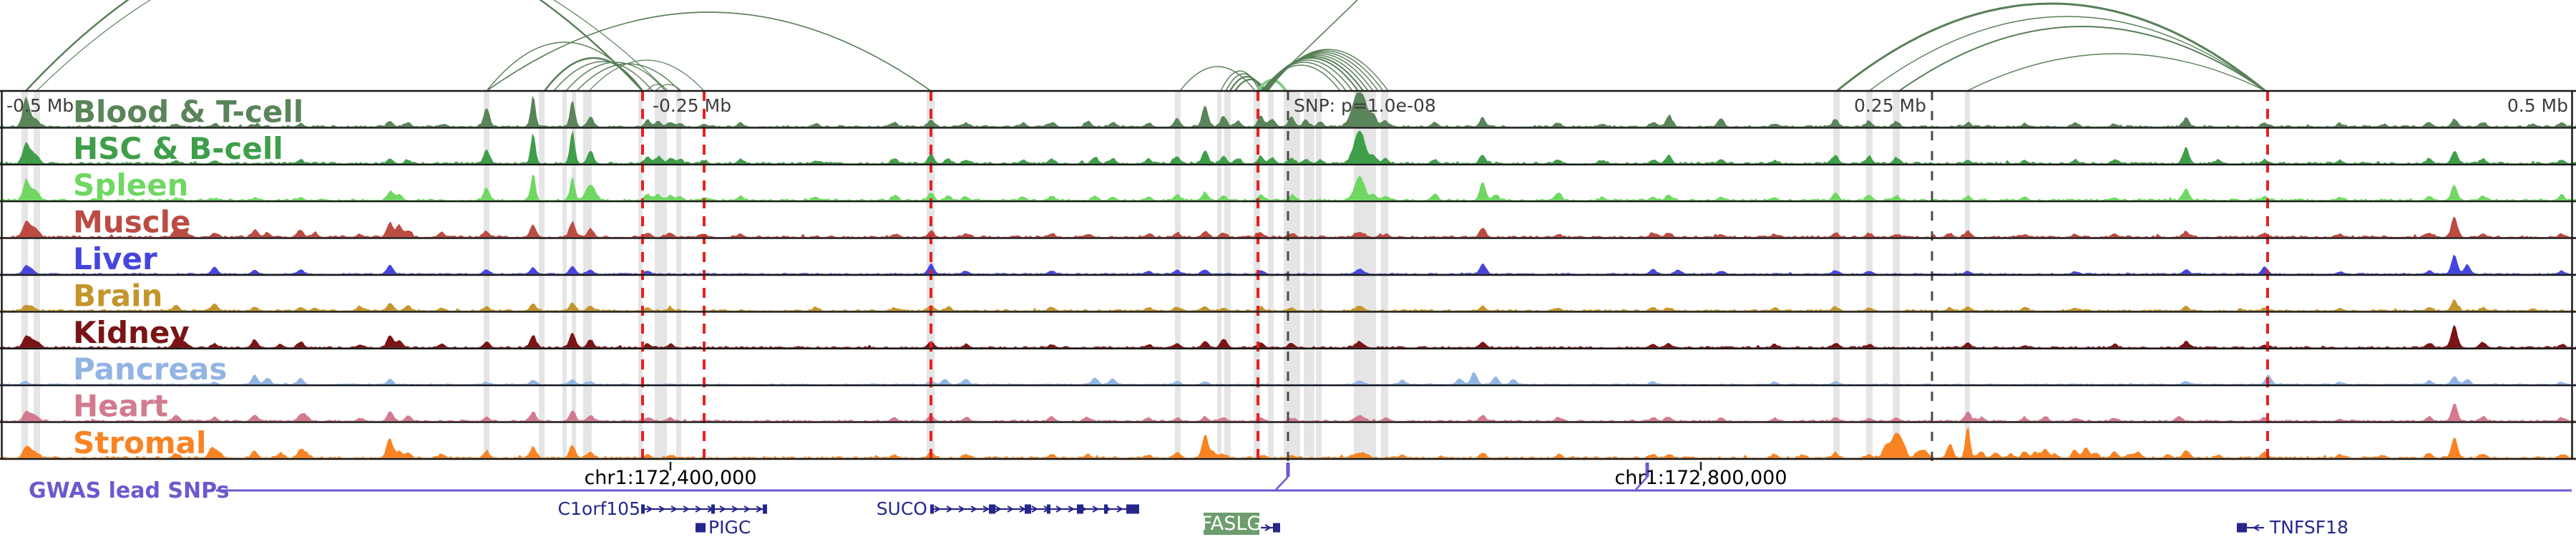 Image resolution: width=2576 pixels, height=537 pixels. I want to click on interaction-arcs-layer, so click(1145, 46).